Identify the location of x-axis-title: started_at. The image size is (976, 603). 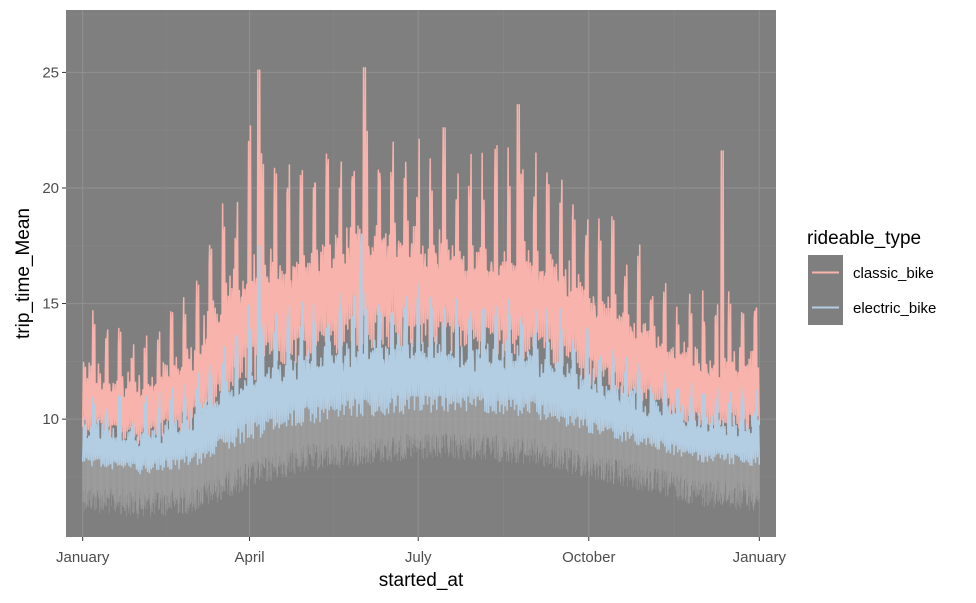
(421, 580).